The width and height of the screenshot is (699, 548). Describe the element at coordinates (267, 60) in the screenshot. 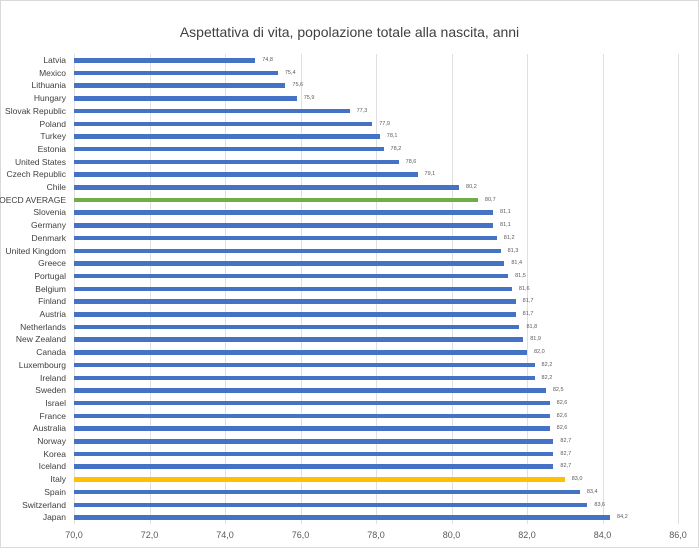

I see `value-label: 74,8` at that location.